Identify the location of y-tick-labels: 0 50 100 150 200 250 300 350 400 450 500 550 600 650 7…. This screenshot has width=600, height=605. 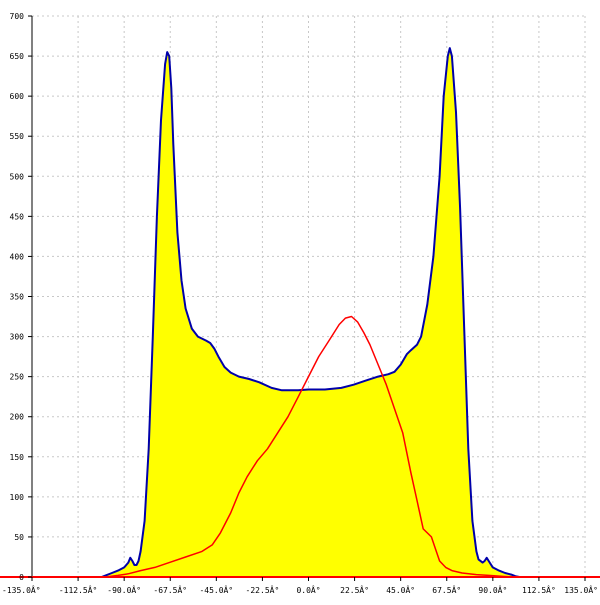
(21, 297).